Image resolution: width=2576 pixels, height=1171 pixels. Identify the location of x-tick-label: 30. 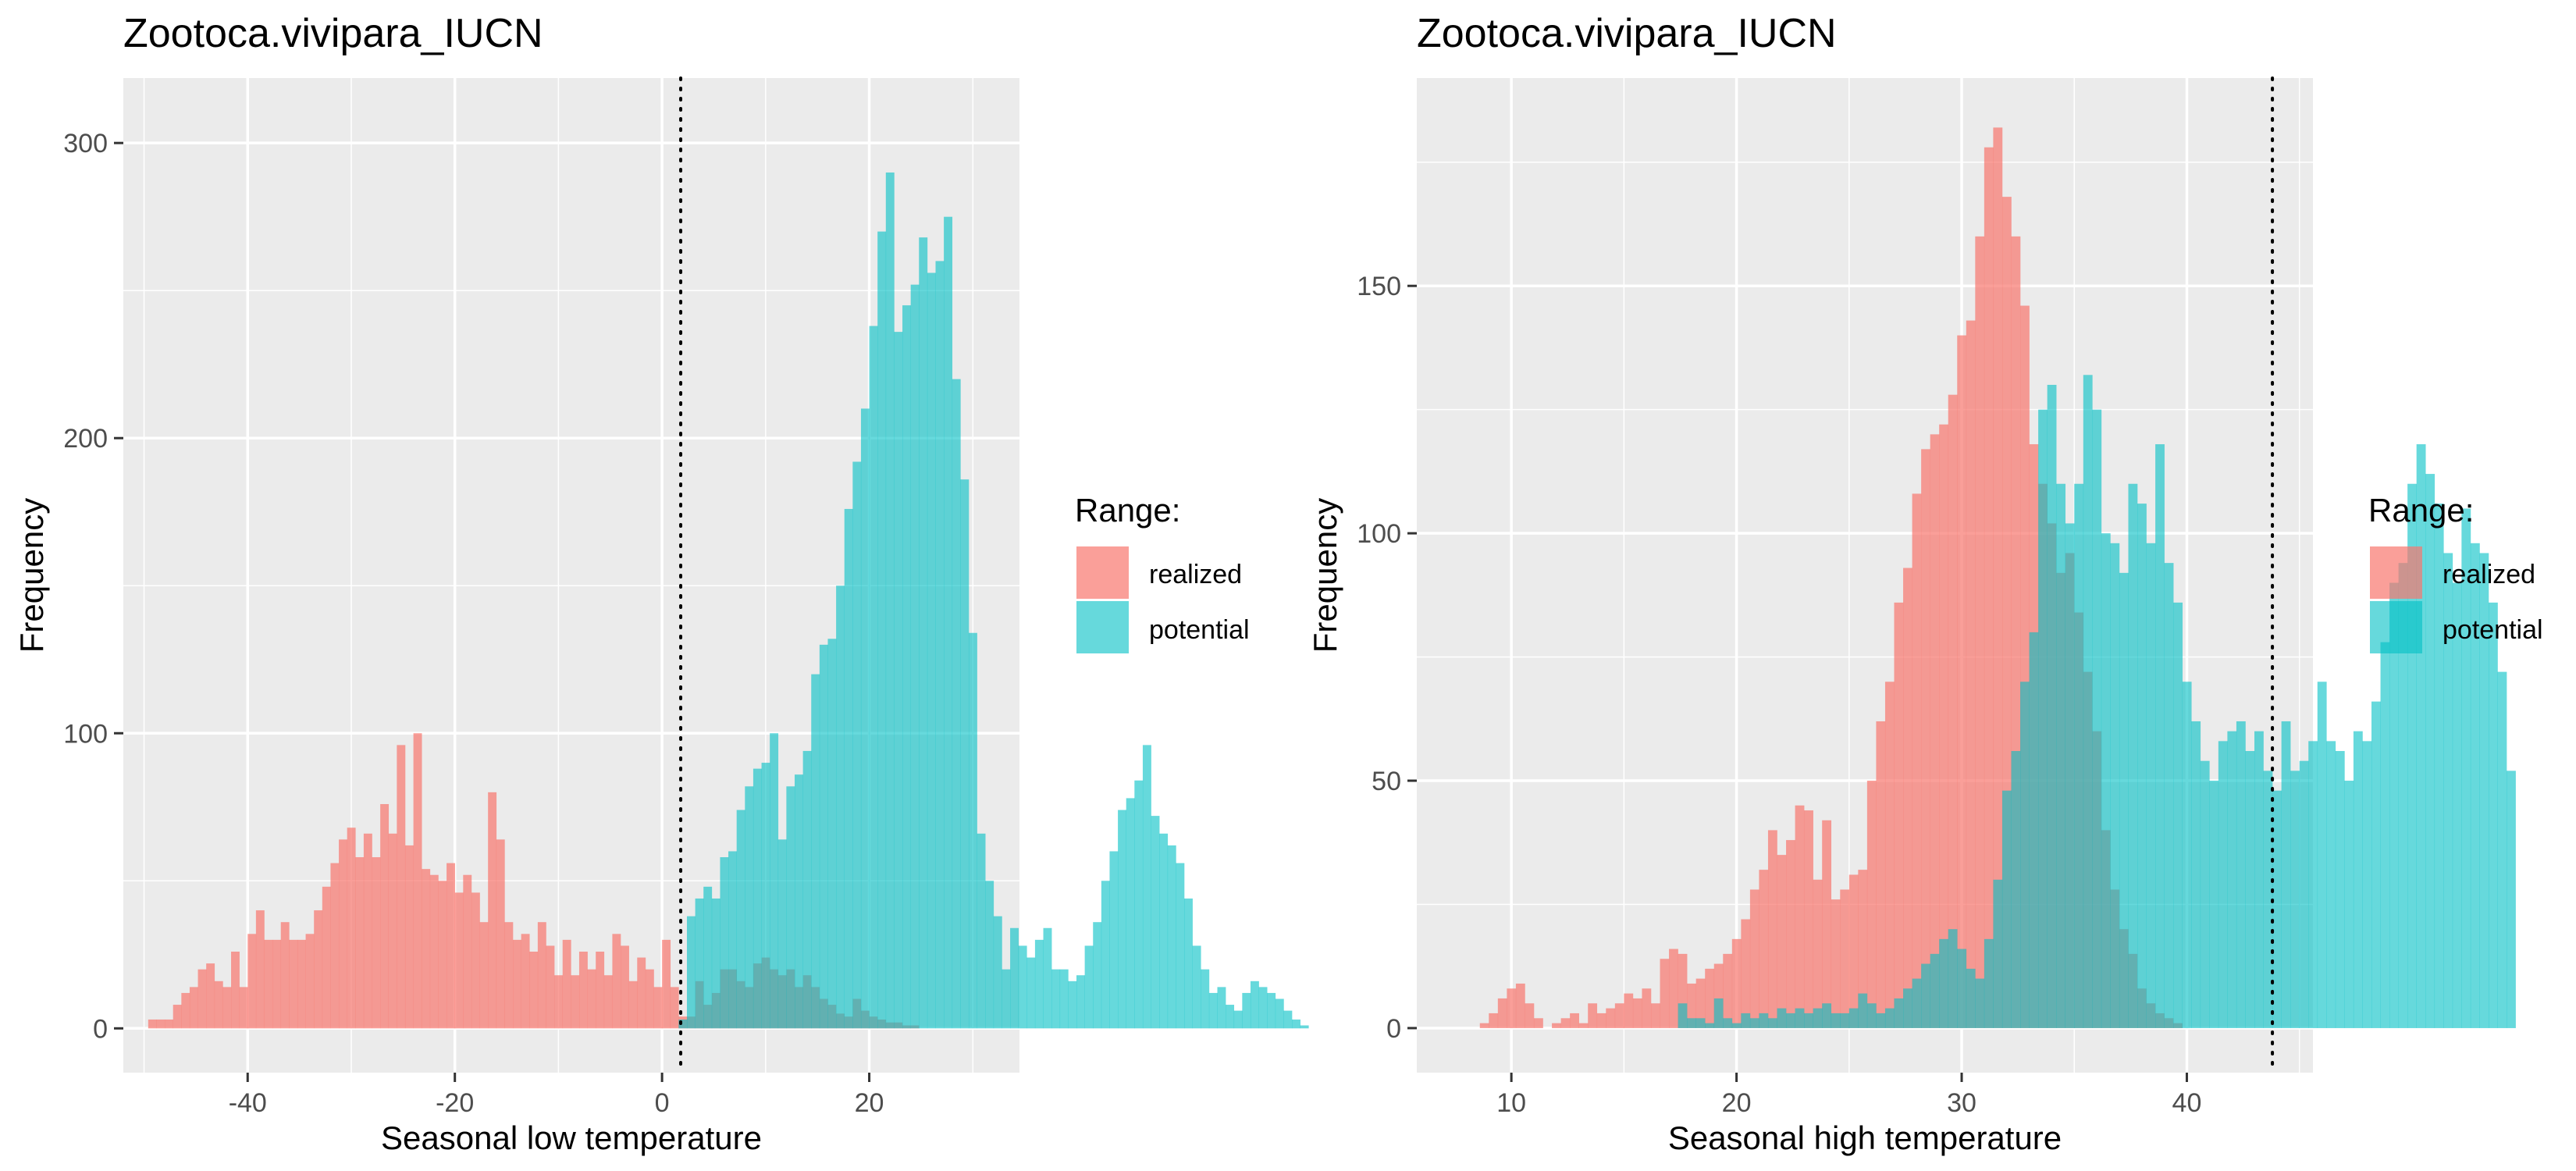
(1961, 1103).